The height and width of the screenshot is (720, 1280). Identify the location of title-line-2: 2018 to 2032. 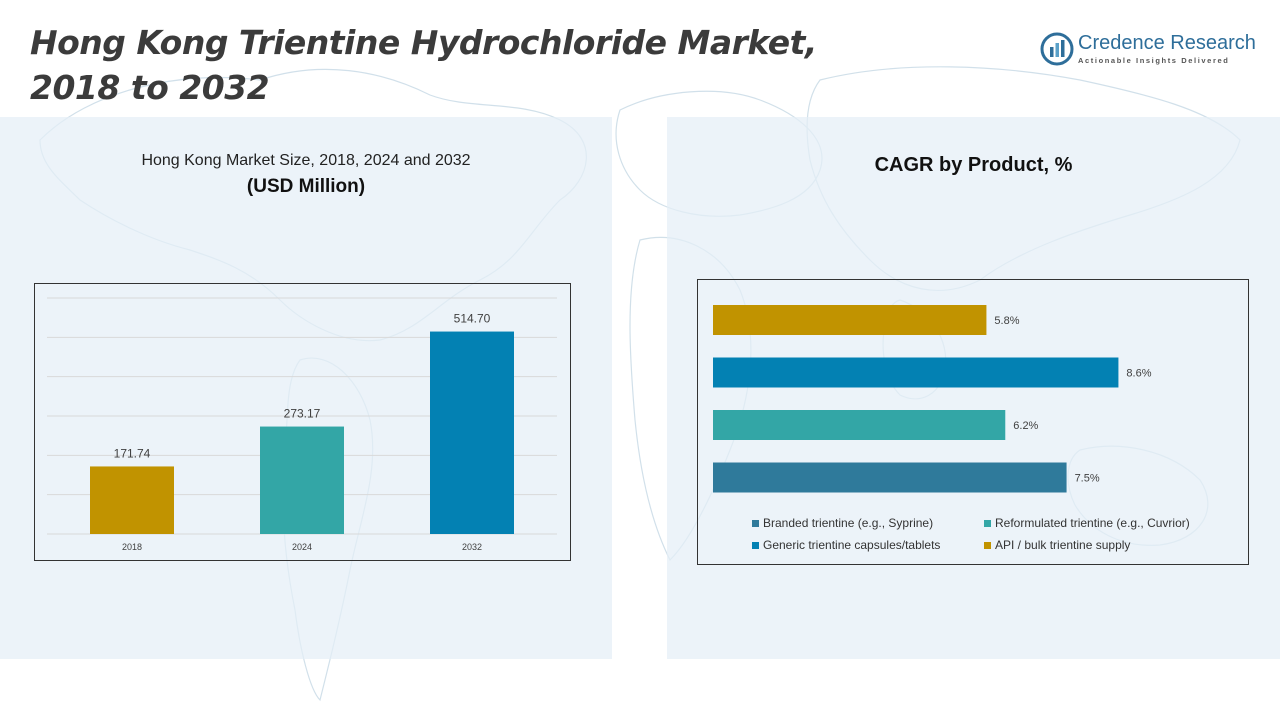
(150, 87).